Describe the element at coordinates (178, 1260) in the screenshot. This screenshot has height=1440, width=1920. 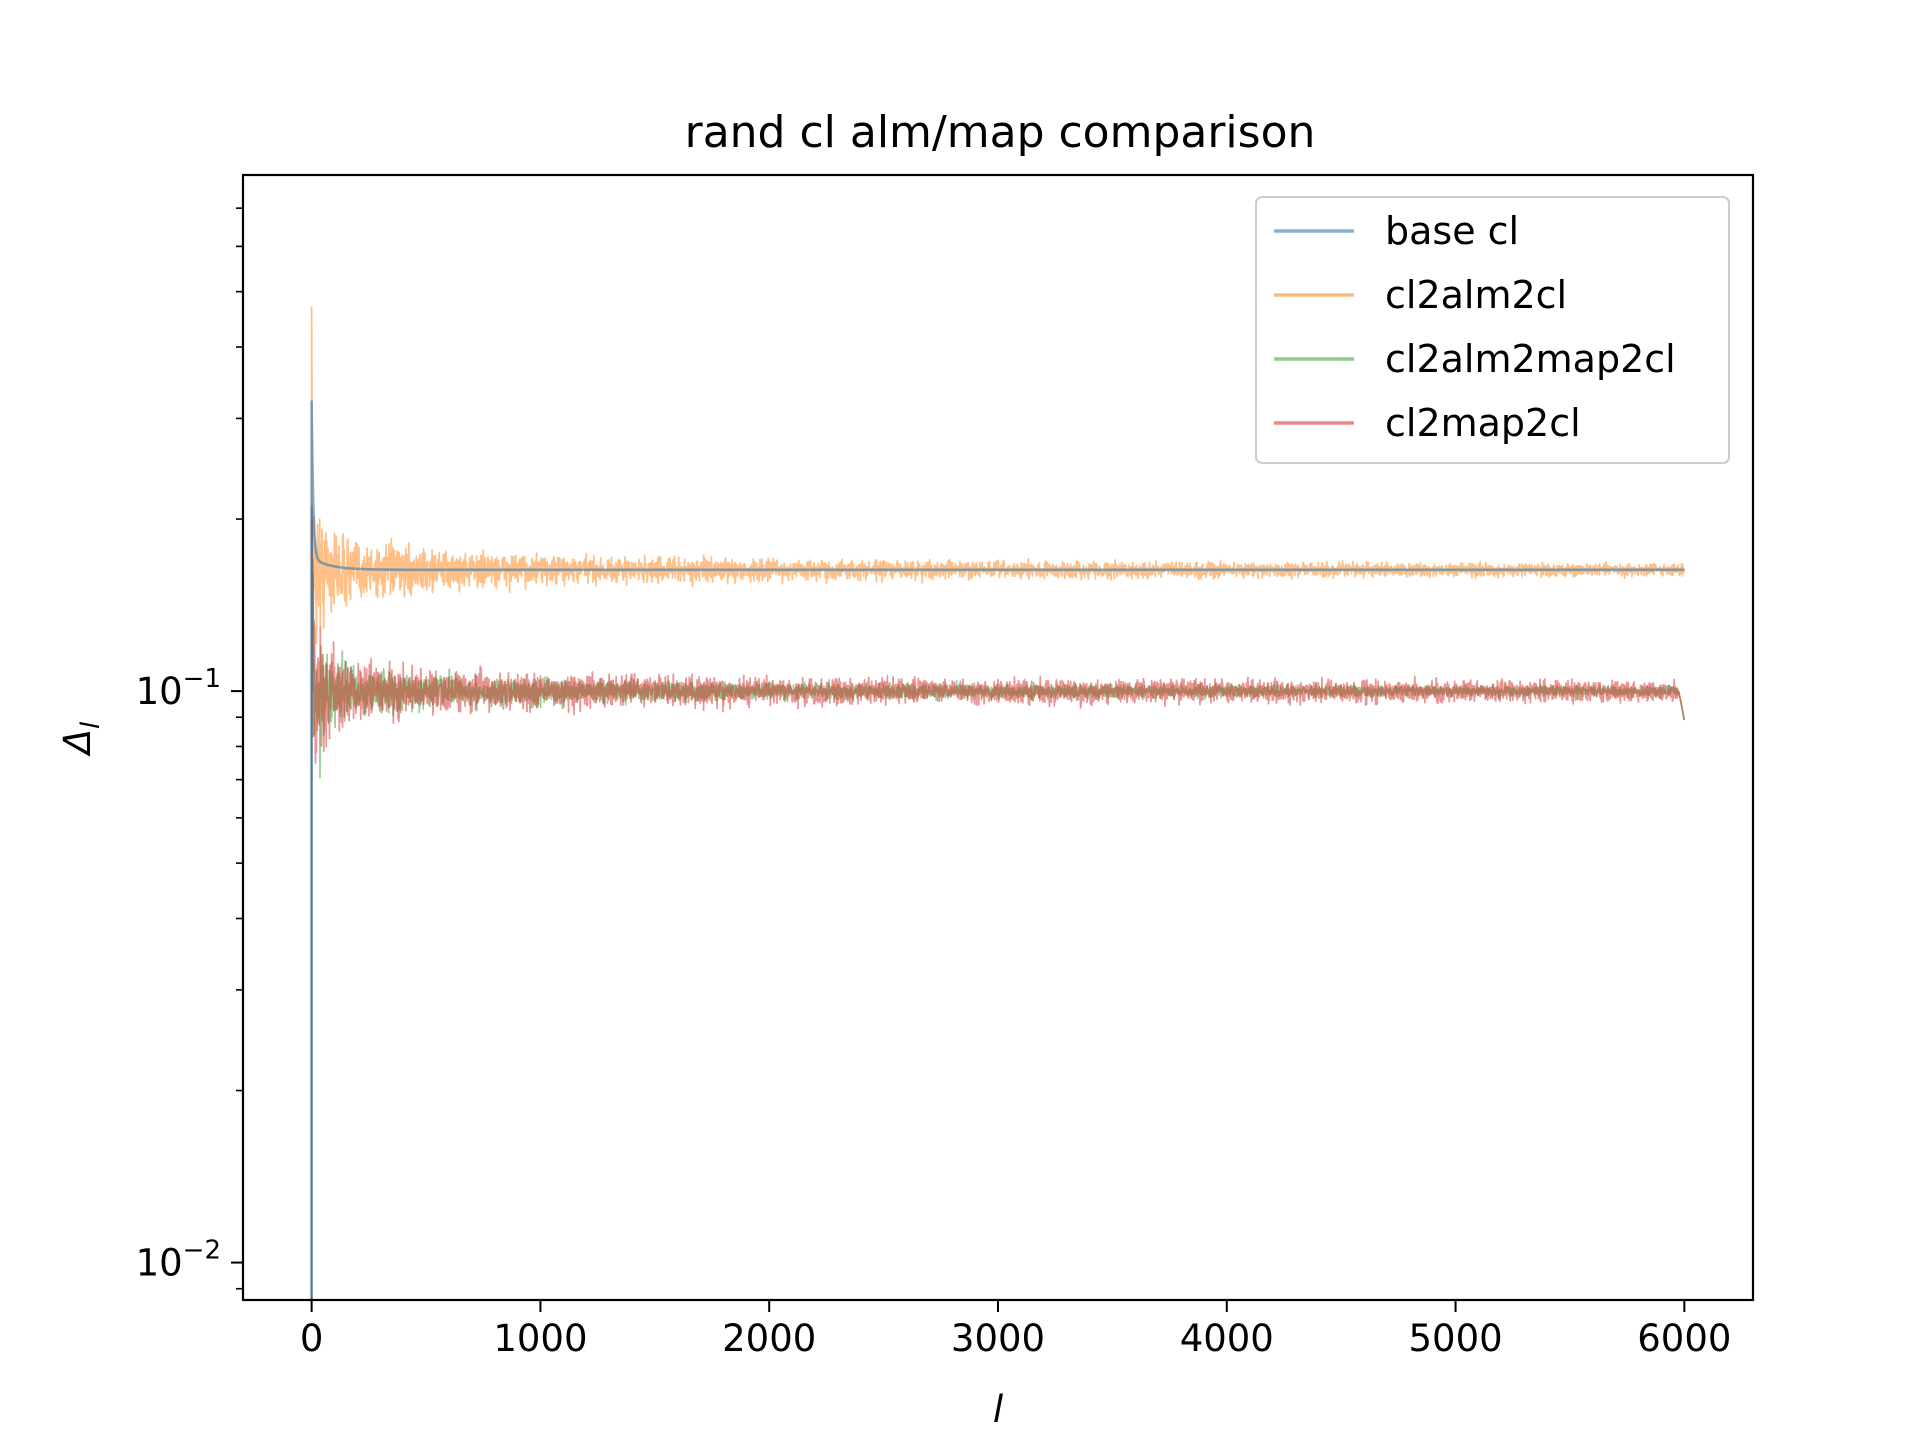
I see `y-tick-label: 10⁻²` at that location.